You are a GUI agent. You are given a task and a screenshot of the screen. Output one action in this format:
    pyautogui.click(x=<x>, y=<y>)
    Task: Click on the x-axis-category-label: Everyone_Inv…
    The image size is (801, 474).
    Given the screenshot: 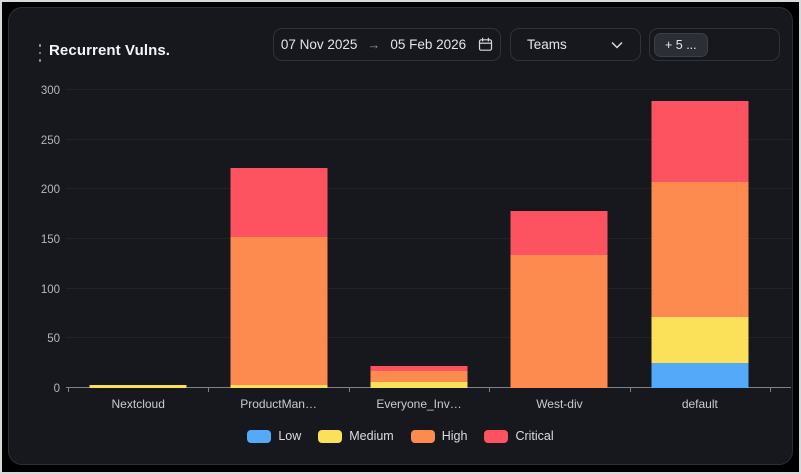 What is the action you would take?
    pyautogui.click(x=419, y=404)
    